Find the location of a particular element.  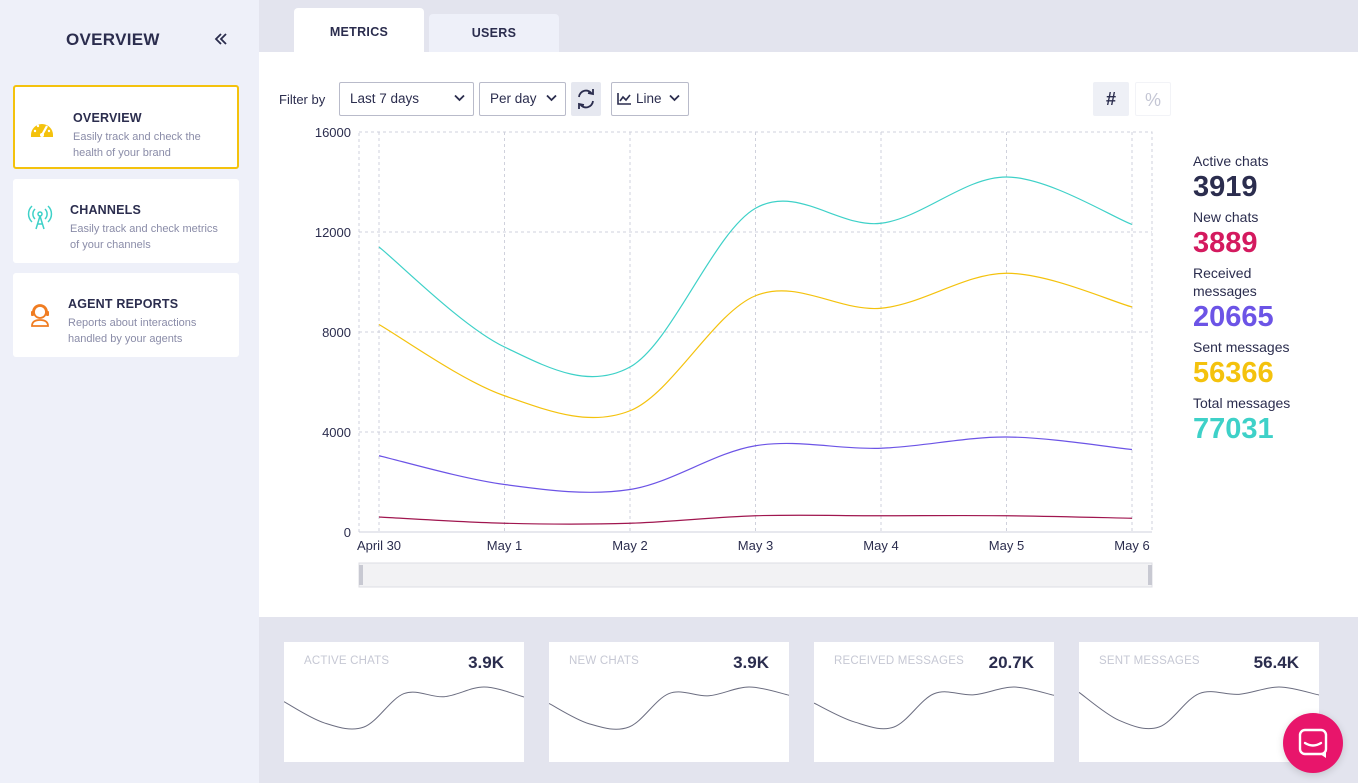

chat-launcher-button is located at coordinates (1313, 743).